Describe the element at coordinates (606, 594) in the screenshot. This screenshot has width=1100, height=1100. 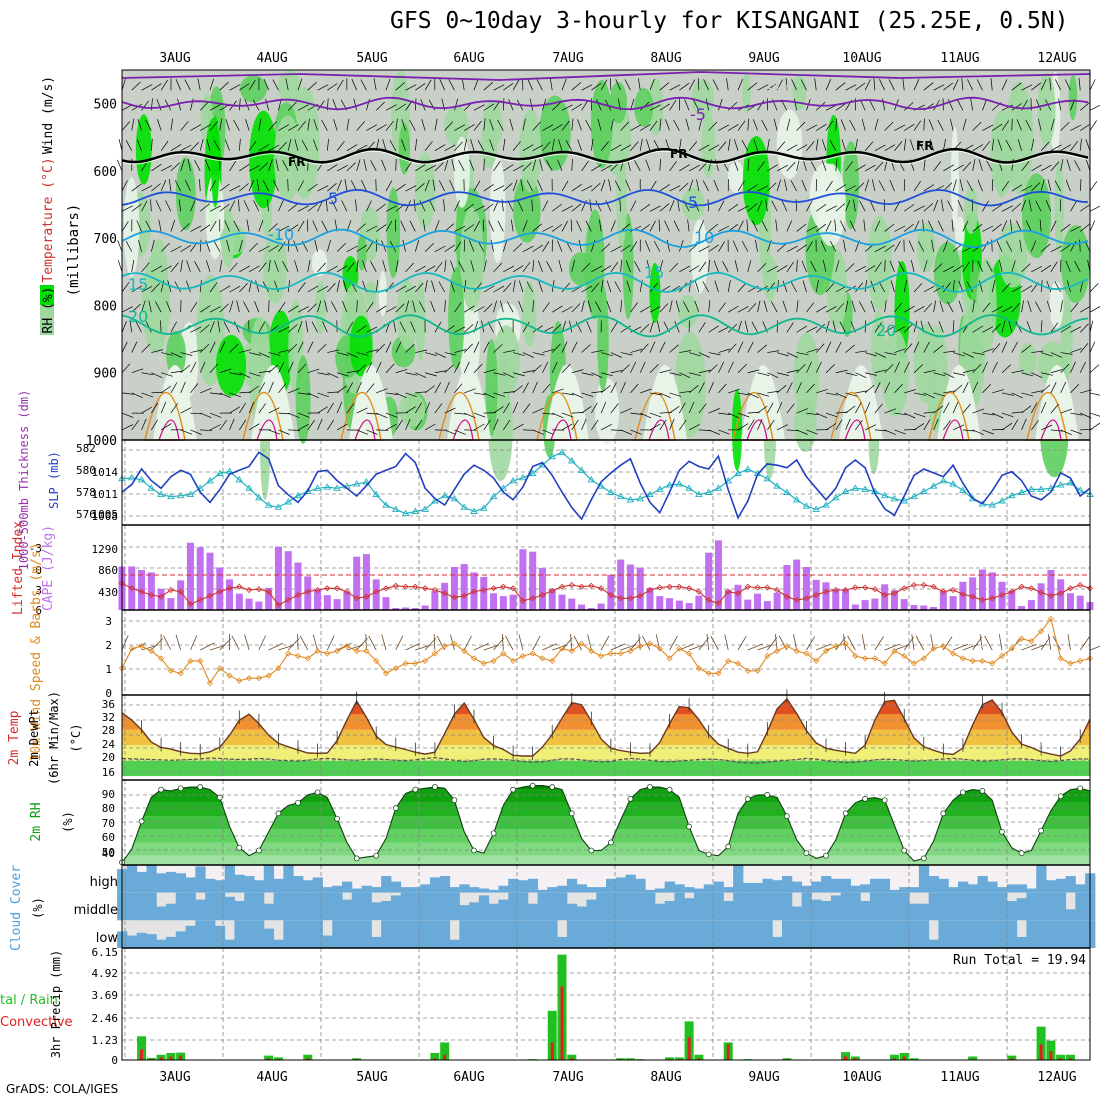
I see `lifted-index-markers` at that location.